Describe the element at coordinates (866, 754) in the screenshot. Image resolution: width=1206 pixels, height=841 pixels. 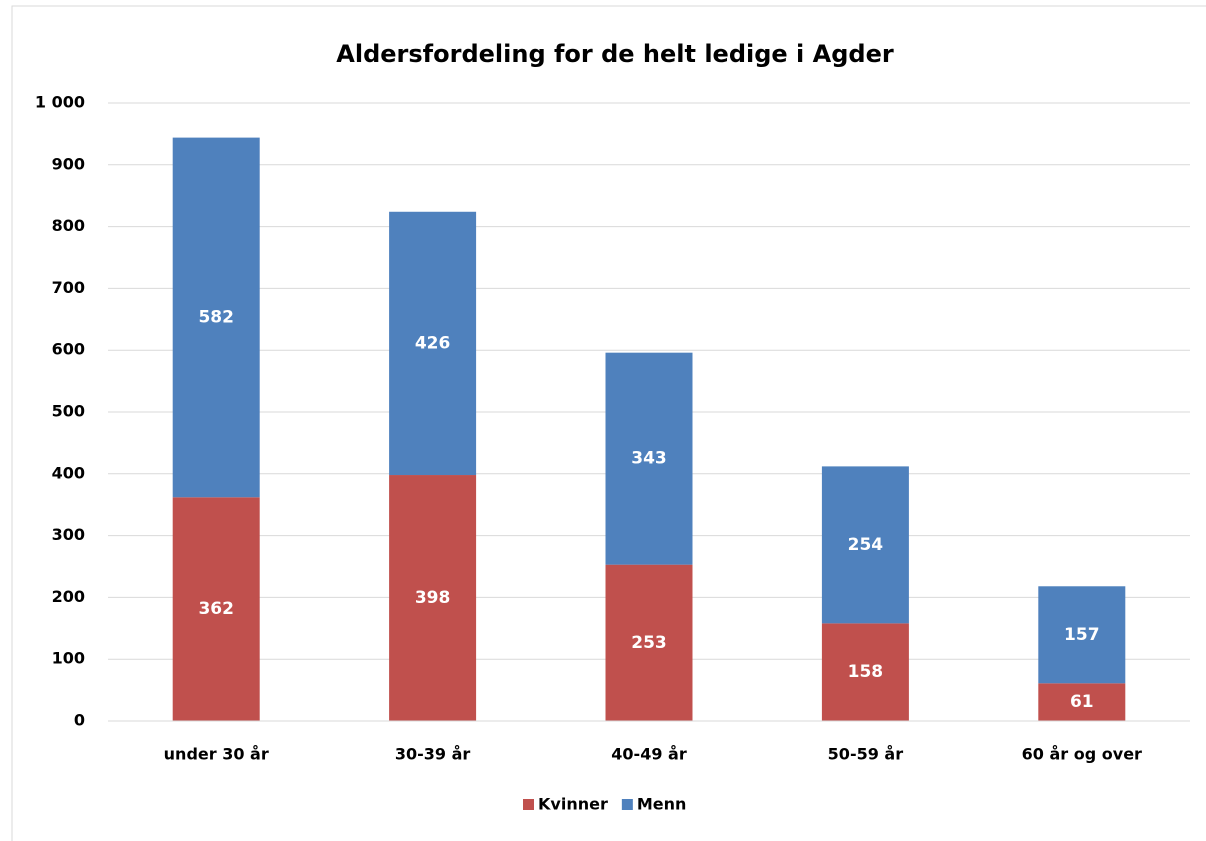
I see `x-tick-label: 50-59 år` at that location.